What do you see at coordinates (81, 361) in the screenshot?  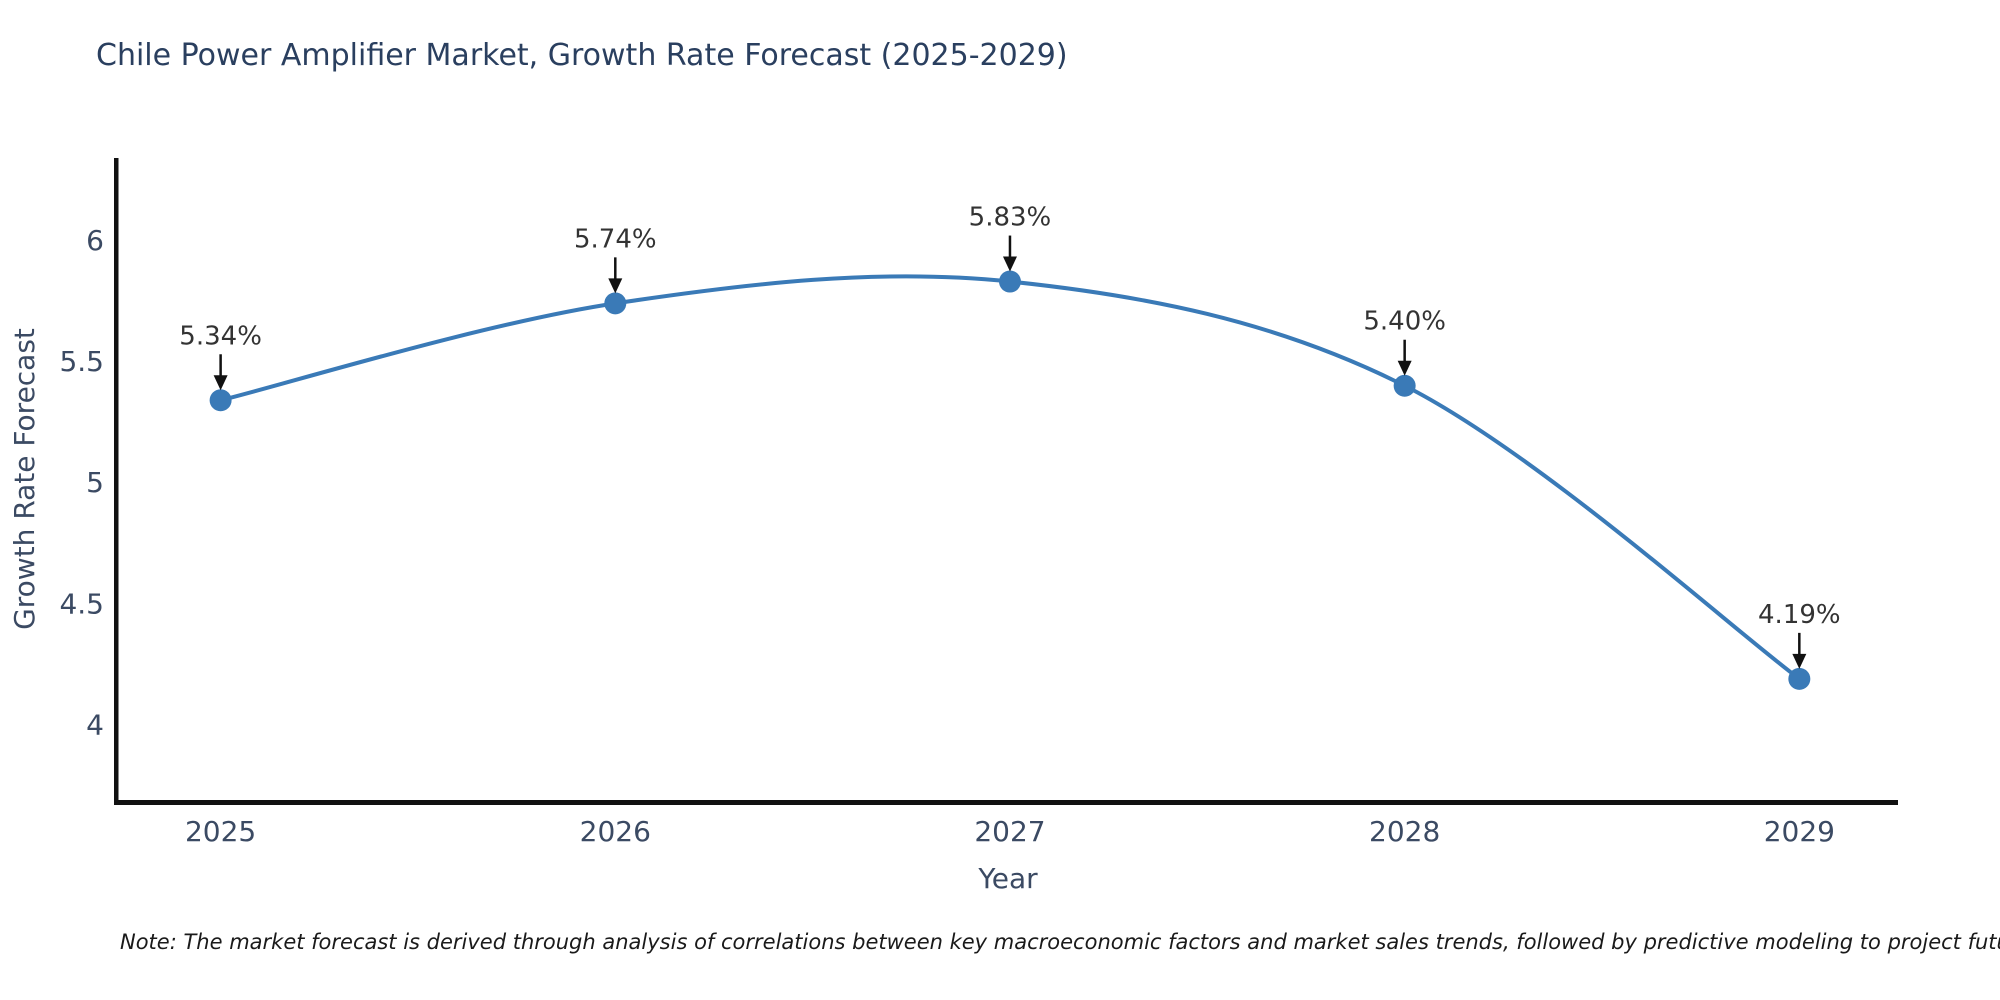 I see `y-tick-label: 5.5` at bounding box center [81, 361].